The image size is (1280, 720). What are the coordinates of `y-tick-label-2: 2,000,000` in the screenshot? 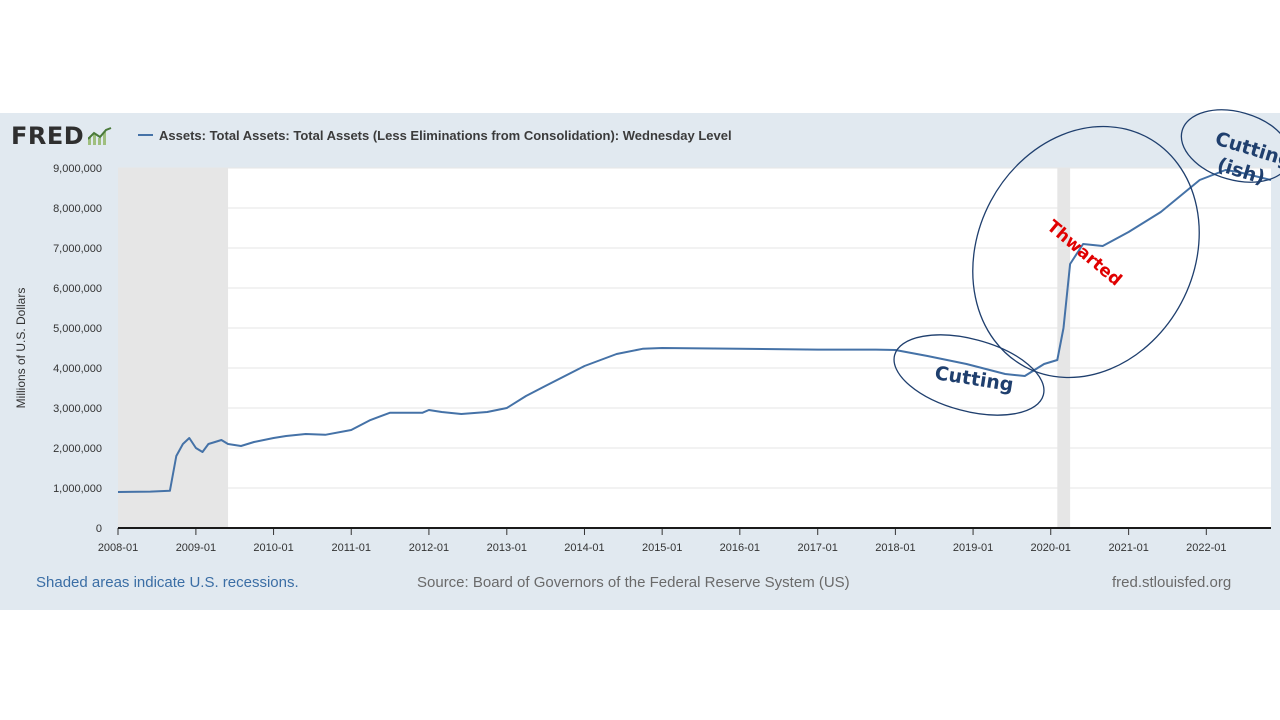 It's located at (77, 449).